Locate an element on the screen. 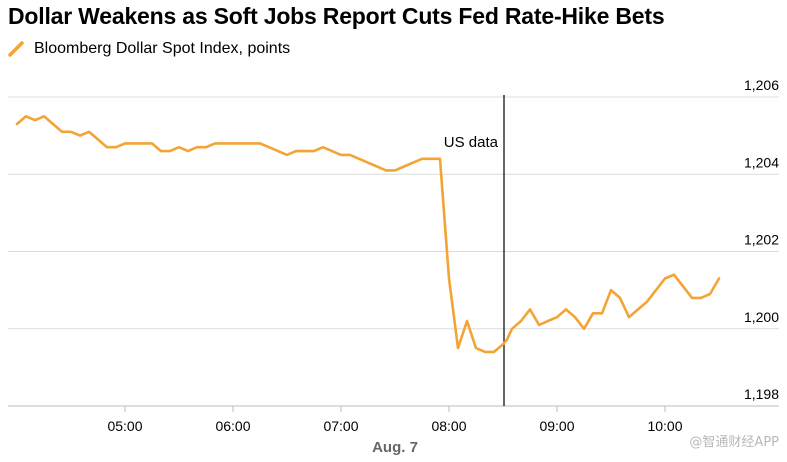 This screenshot has height=462, width=787. x-tick-label: 10:00 is located at coordinates (664, 426).